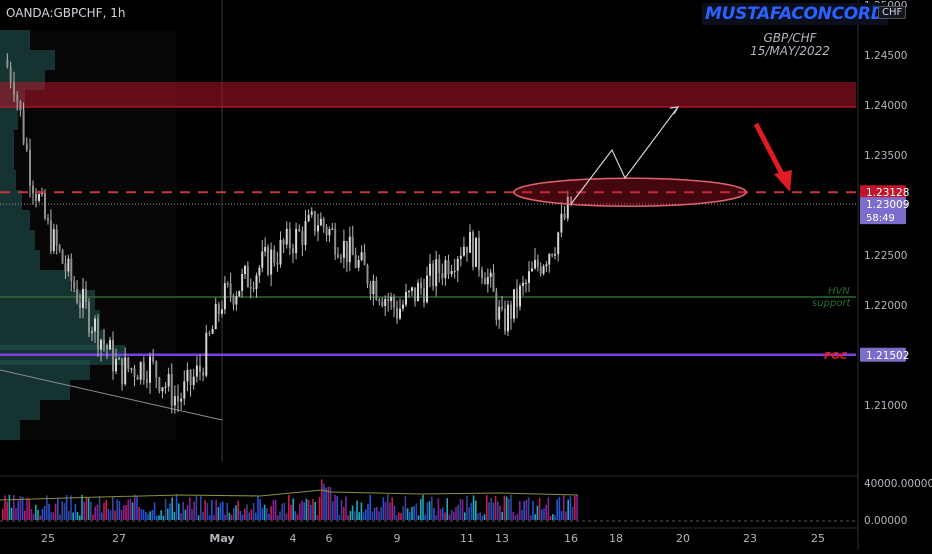  What do you see at coordinates (892, 12) in the screenshot?
I see `currency-badge: CHF` at bounding box center [892, 12].